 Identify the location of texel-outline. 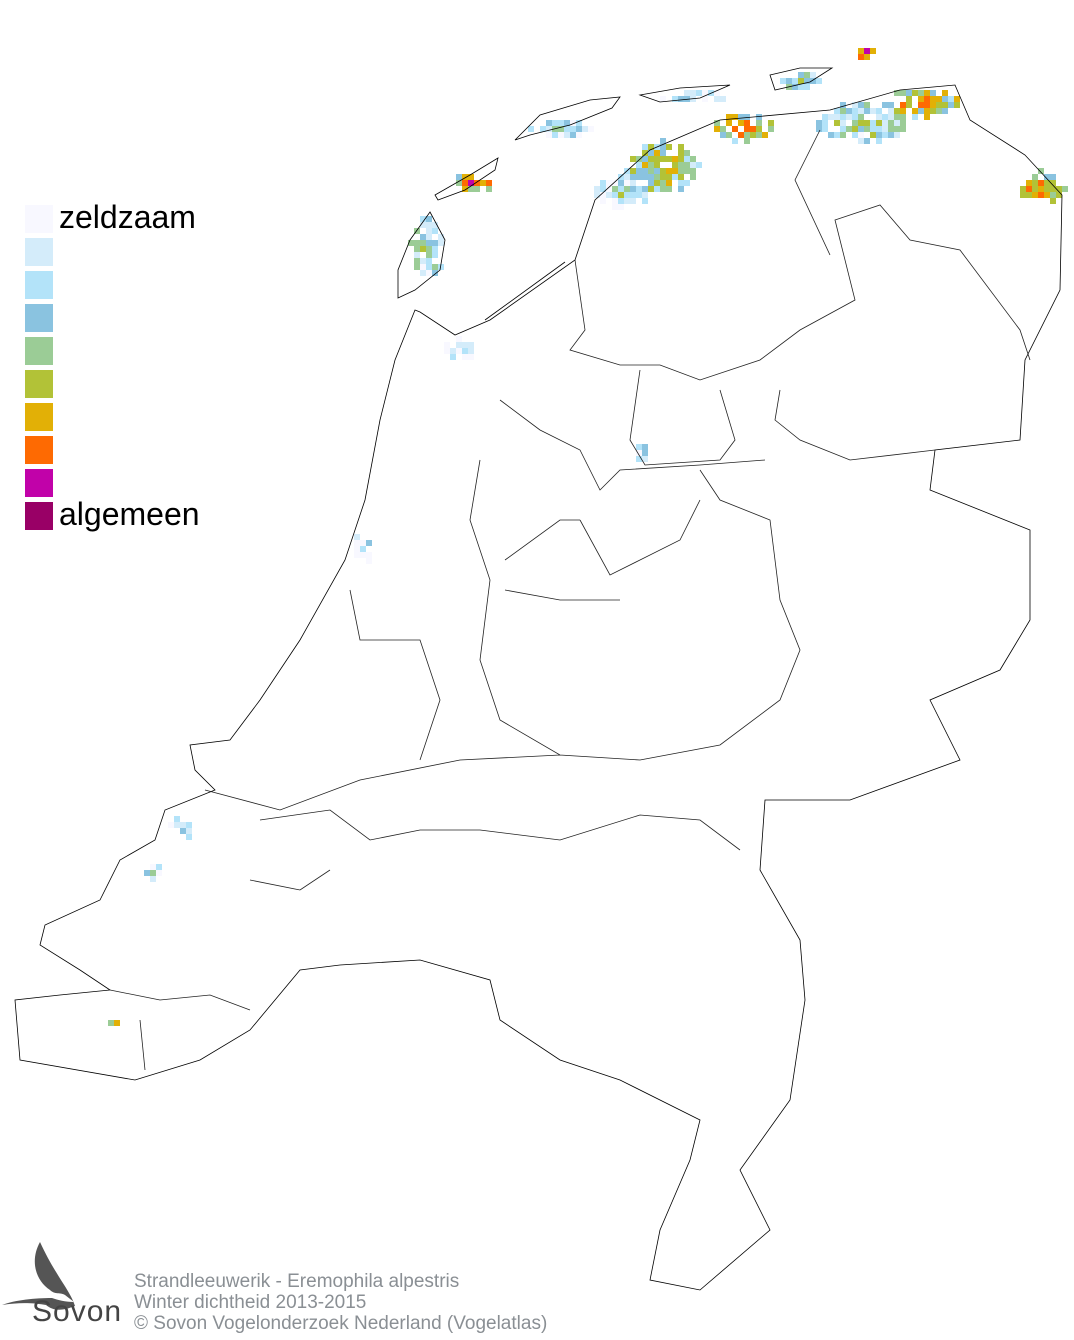
(421, 255).